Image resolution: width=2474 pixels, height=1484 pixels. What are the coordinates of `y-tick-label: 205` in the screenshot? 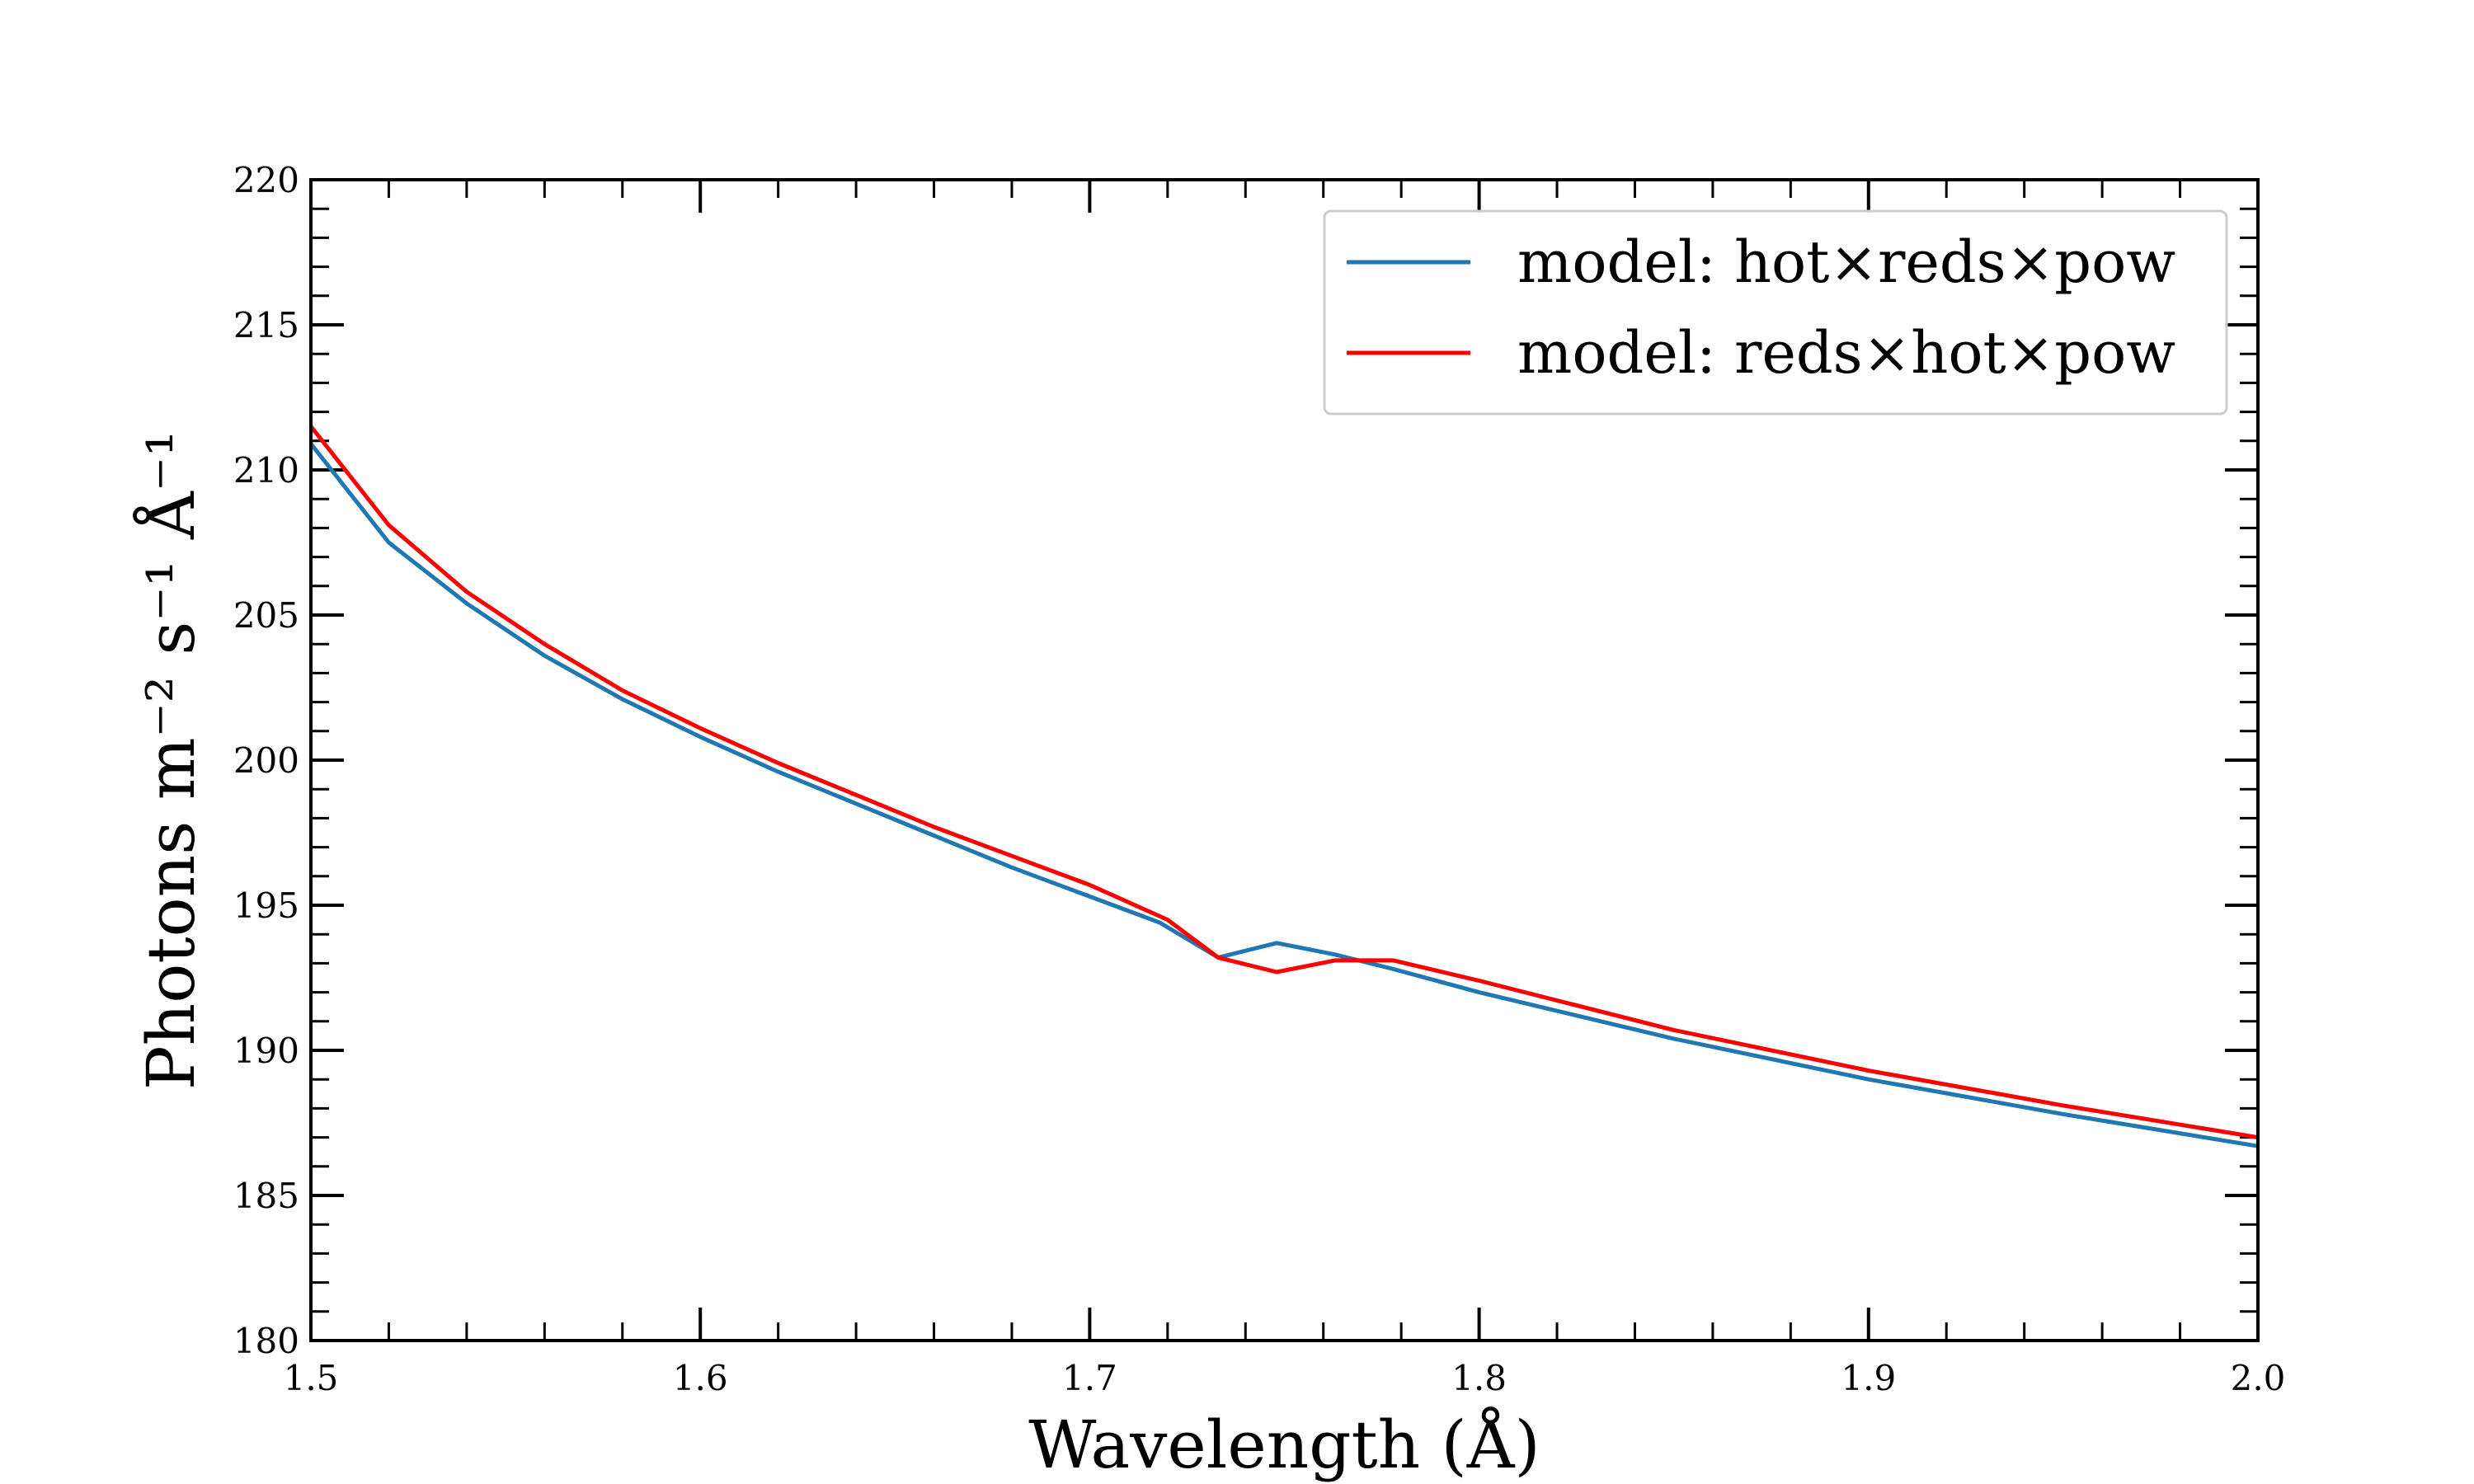 It's located at (266, 615).